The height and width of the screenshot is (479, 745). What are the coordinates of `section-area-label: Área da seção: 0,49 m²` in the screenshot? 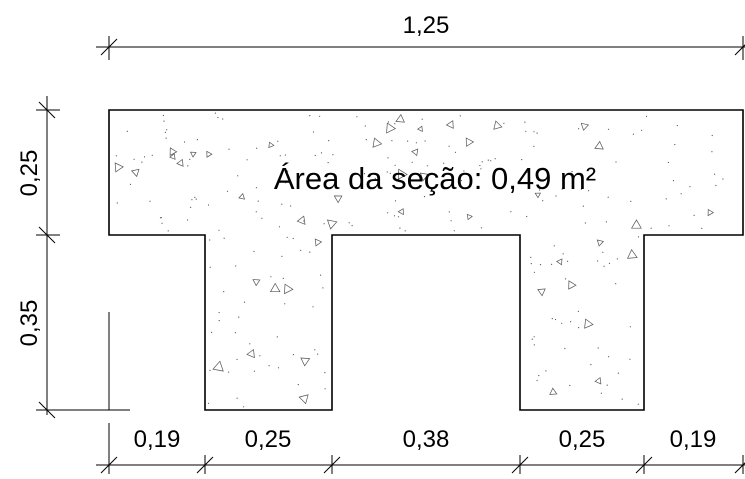 It's located at (435, 178).